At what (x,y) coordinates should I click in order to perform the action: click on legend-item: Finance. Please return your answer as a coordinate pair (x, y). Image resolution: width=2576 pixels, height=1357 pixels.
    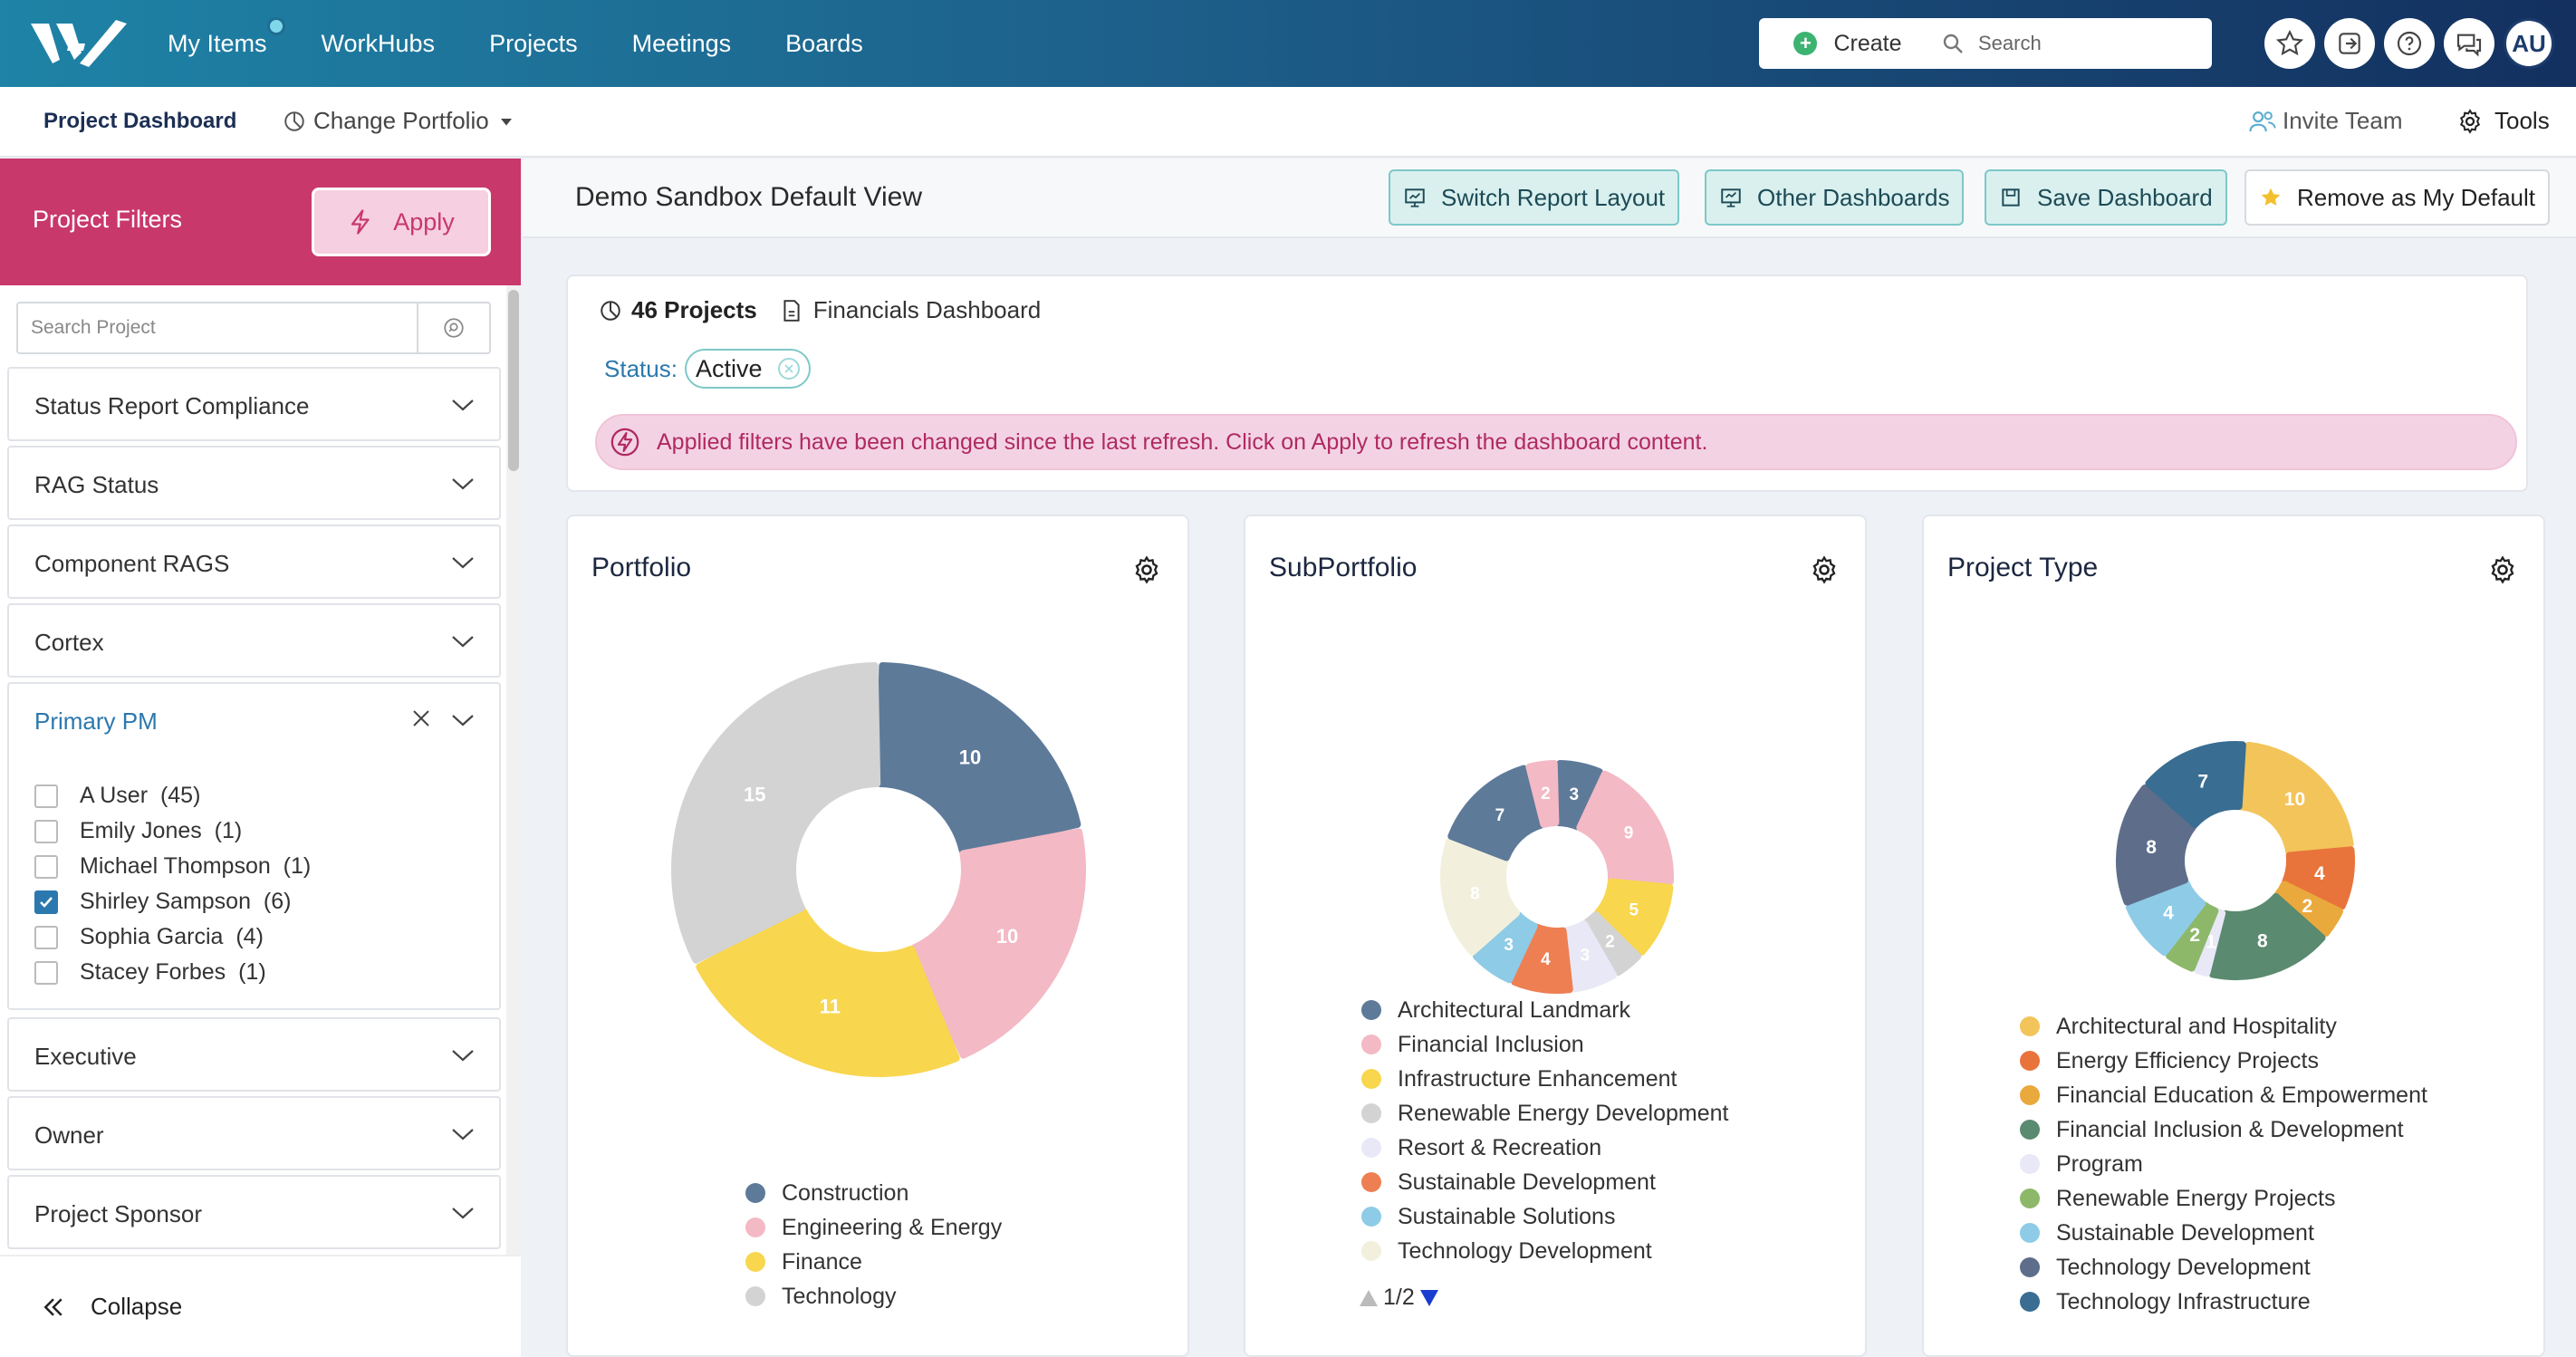
    Looking at the image, I should click on (873, 1262).